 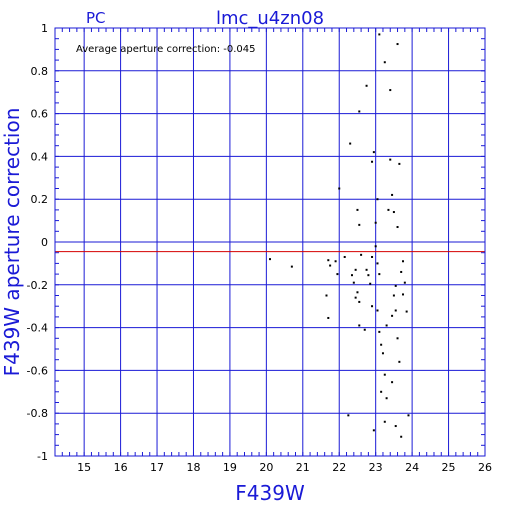 What do you see at coordinates (157, 467) in the screenshot?
I see `x-tick-label: 17` at bounding box center [157, 467].